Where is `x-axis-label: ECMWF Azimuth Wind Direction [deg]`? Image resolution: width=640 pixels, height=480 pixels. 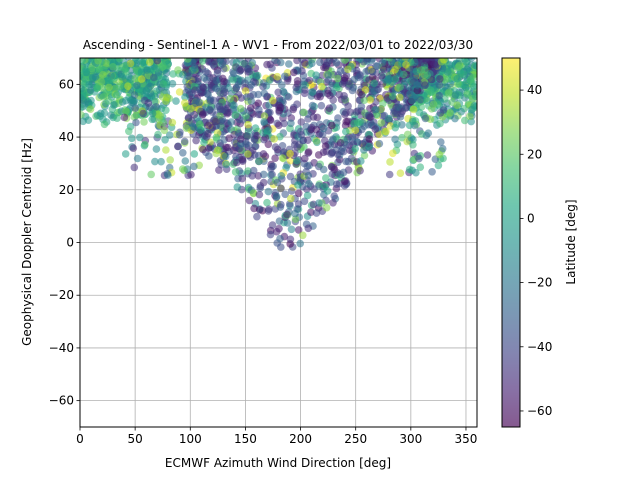 x-axis-label: ECMWF Azimuth Wind Direction [deg] is located at coordinates (278, 463).